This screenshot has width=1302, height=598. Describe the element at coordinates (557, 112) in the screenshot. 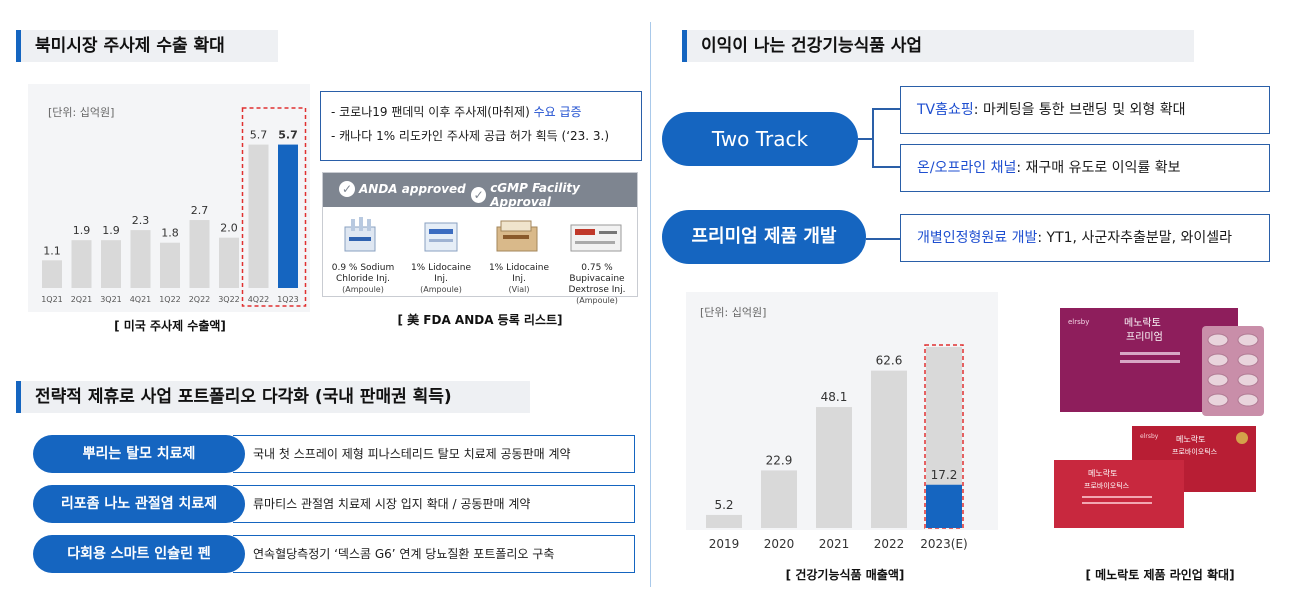

I see `info-line-1-highlight: 수요 급증` at that location.